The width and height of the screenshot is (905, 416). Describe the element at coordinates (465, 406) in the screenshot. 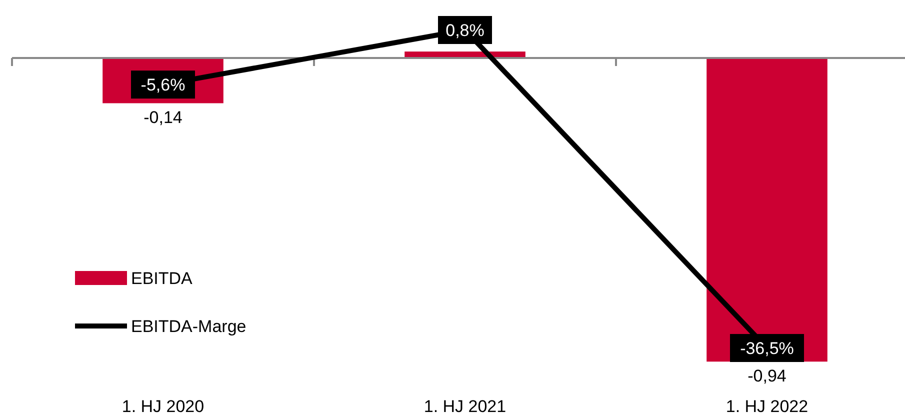

I see `x-tick-label: 1. HJ 2021` at that location.